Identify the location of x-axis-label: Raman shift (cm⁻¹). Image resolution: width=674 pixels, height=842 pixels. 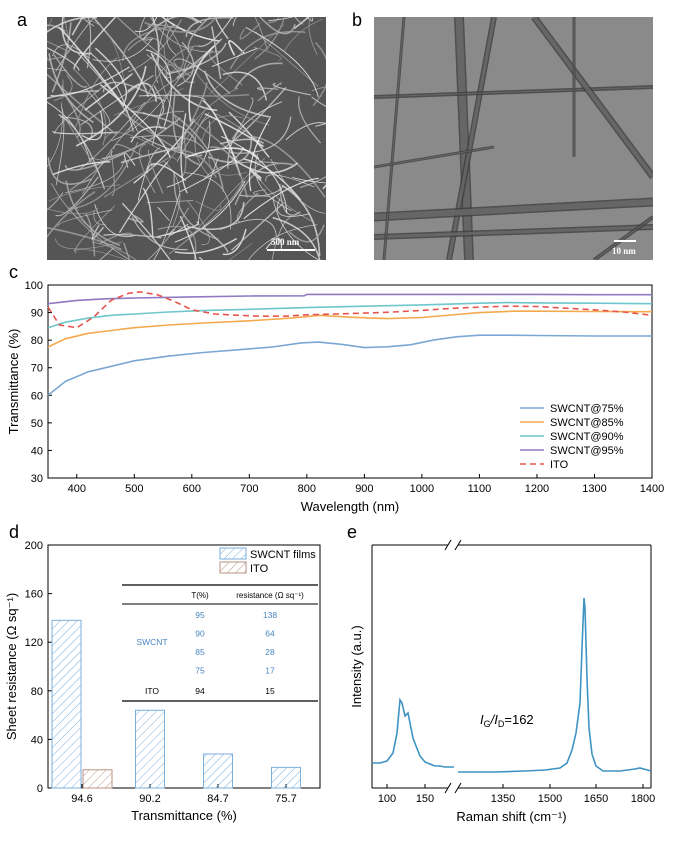
(511, 816).